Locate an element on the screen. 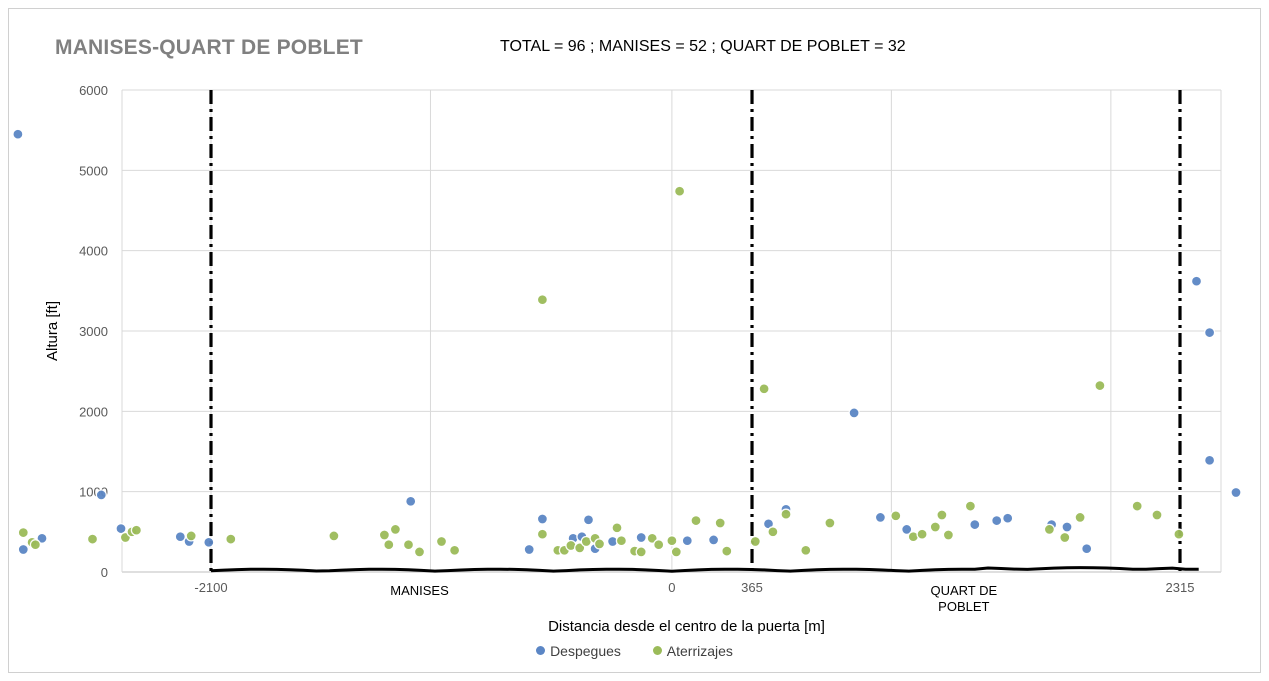 This screenshot has width=1269, height=681. legend: Despegues Aterrizajes is located at coordinates (634, 650).